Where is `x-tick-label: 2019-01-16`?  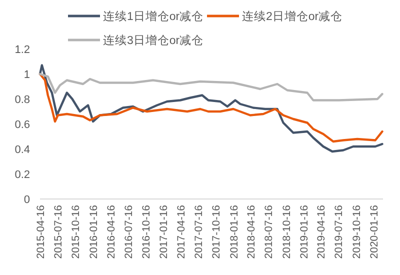
x-tick-label: 2019-01-16 is located at coordinates (304, 231).